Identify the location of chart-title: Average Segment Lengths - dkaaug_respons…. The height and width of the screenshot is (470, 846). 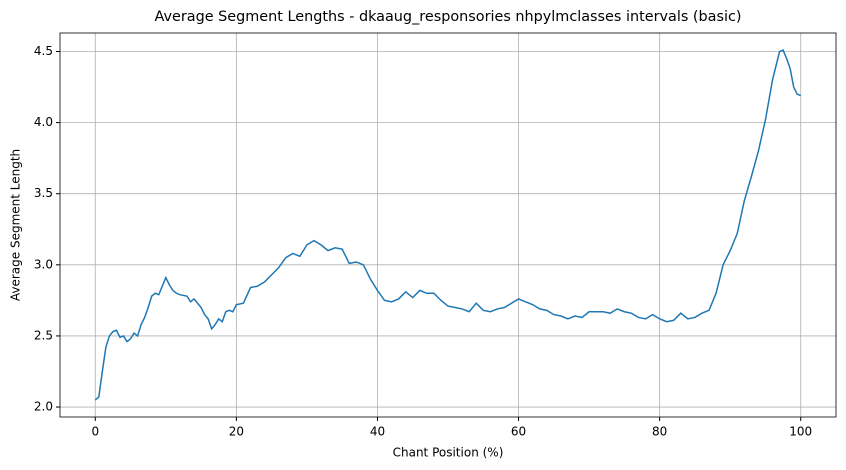
(447, 17).